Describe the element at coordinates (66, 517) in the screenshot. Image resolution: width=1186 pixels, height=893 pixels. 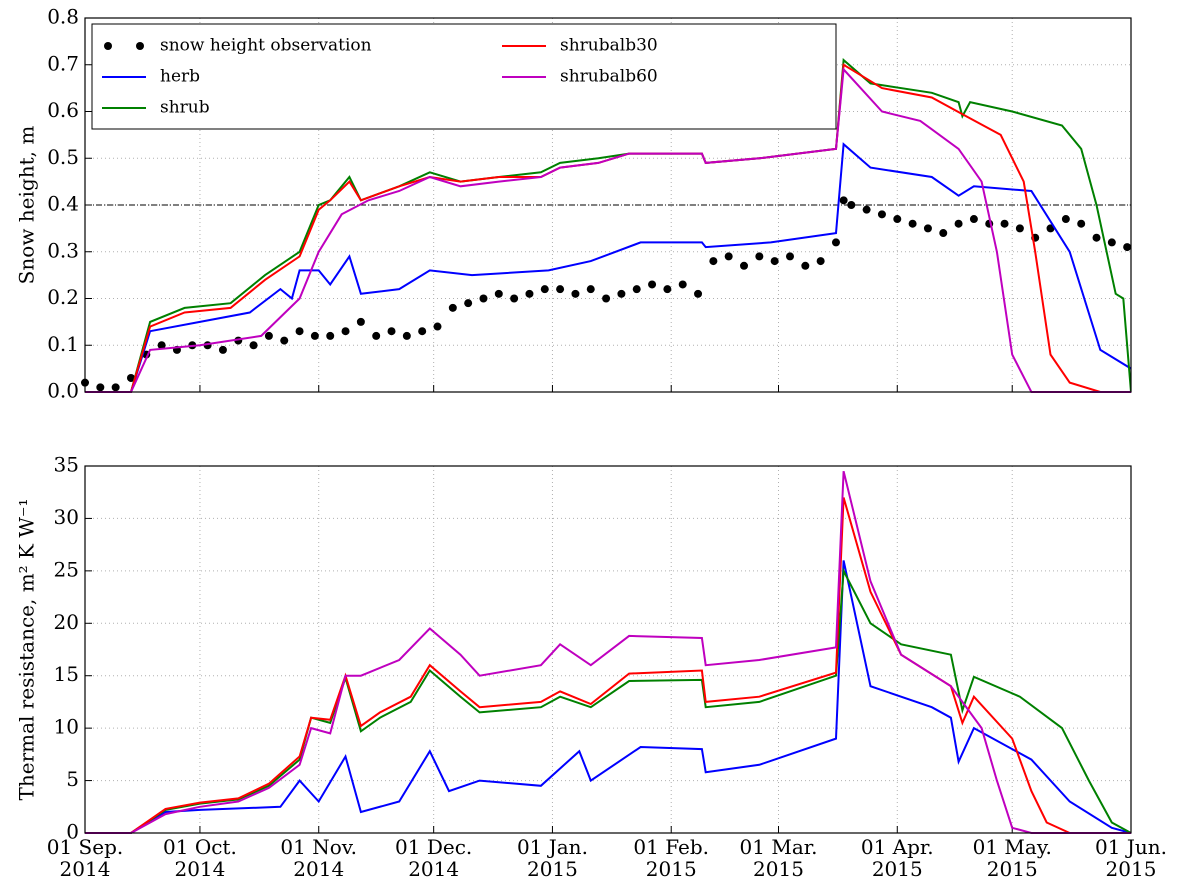
I see `y-tick-label: 30` at that location.